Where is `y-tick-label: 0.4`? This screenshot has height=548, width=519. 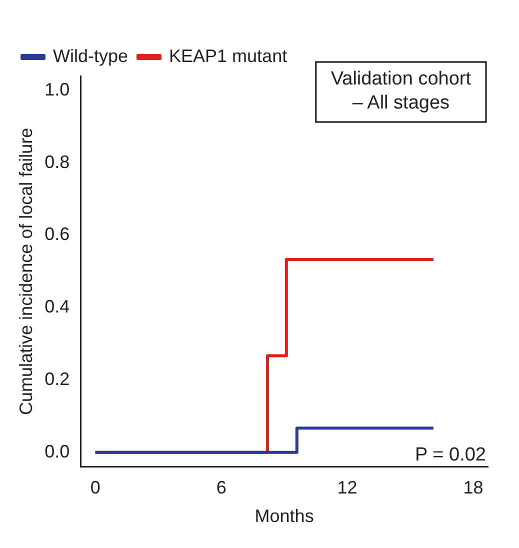
y-tick-label: 0.4 is located at coordinates (57, 306).